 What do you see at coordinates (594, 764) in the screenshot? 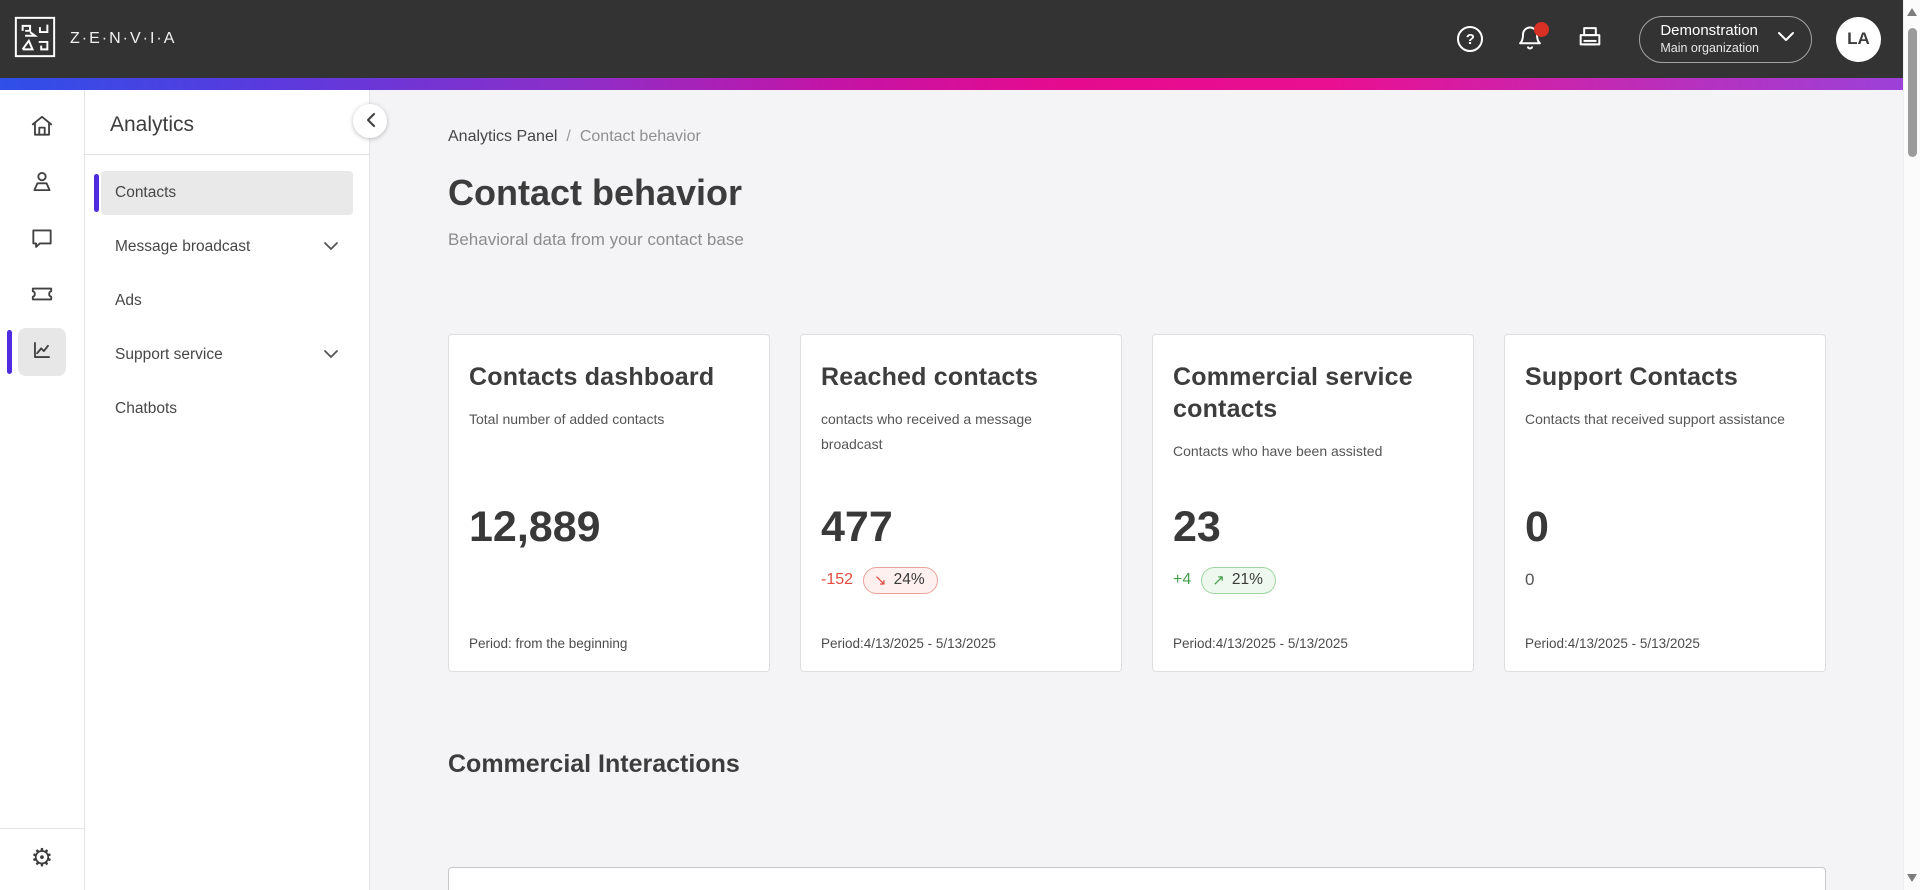
I see `section-heading-commercial-interactions: Commercial Interactions` at bounding box center [594, 764].